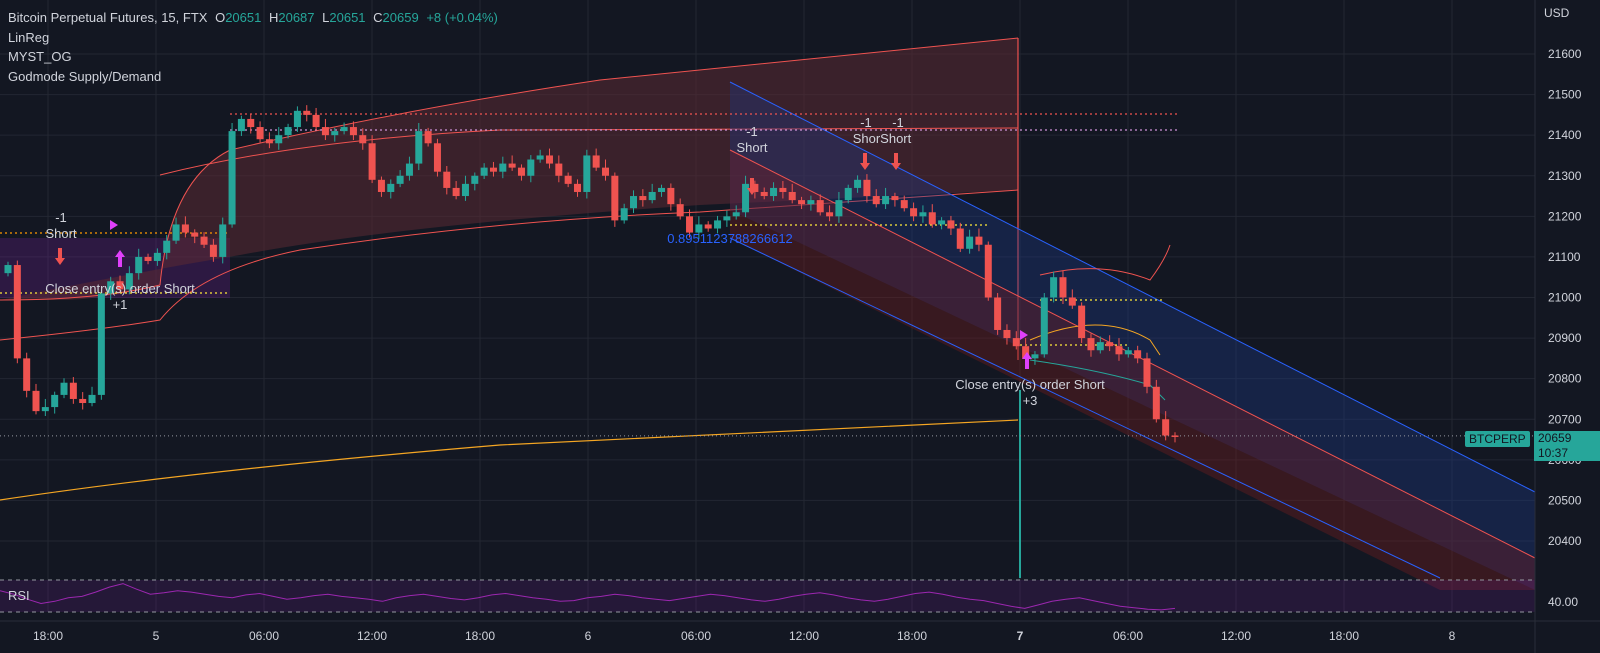 The width and height of the screenshot is (1600, 653). What do you see at coordinates (767, 596) in the screenshot?
I see `rsi-band` at bounding box center [767, 596].